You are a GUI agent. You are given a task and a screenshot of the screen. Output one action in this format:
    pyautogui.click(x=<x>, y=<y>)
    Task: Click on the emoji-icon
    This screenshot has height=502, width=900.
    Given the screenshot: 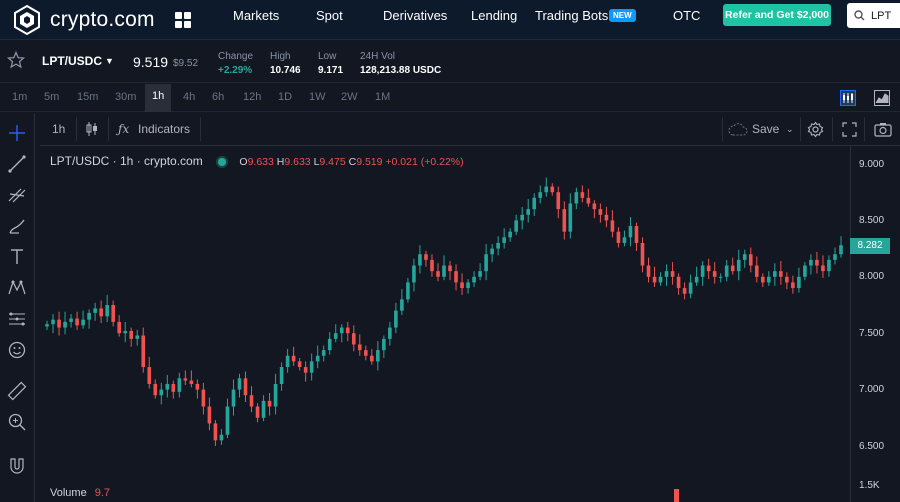 What is the action you would take?
    pyautogui.click(x=17, y=350)
    